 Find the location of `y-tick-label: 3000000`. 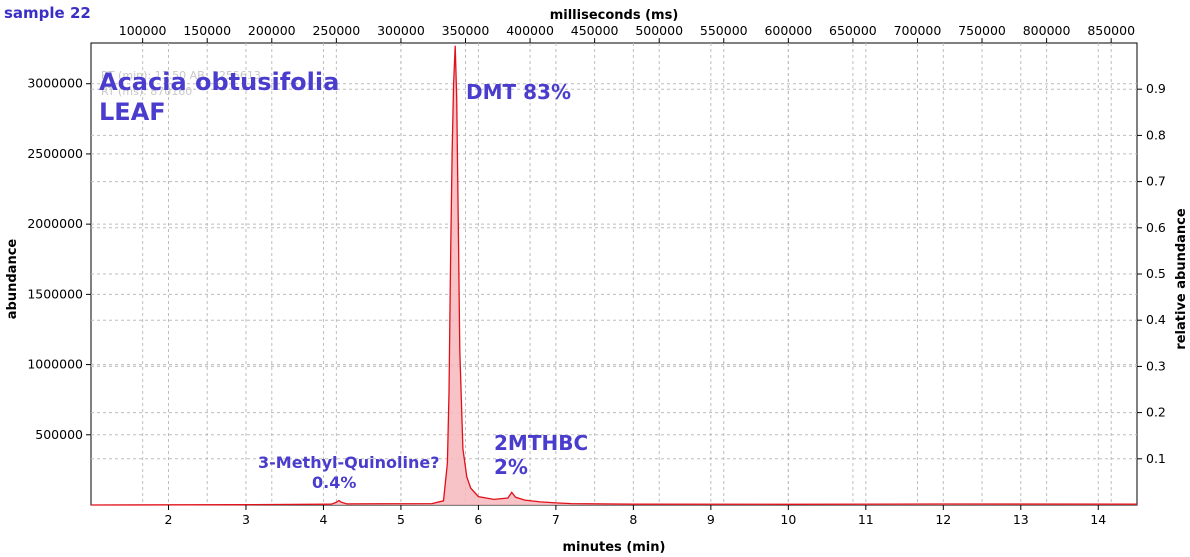

y-tick-label: 3000000 is located at coordinates (55, 83).